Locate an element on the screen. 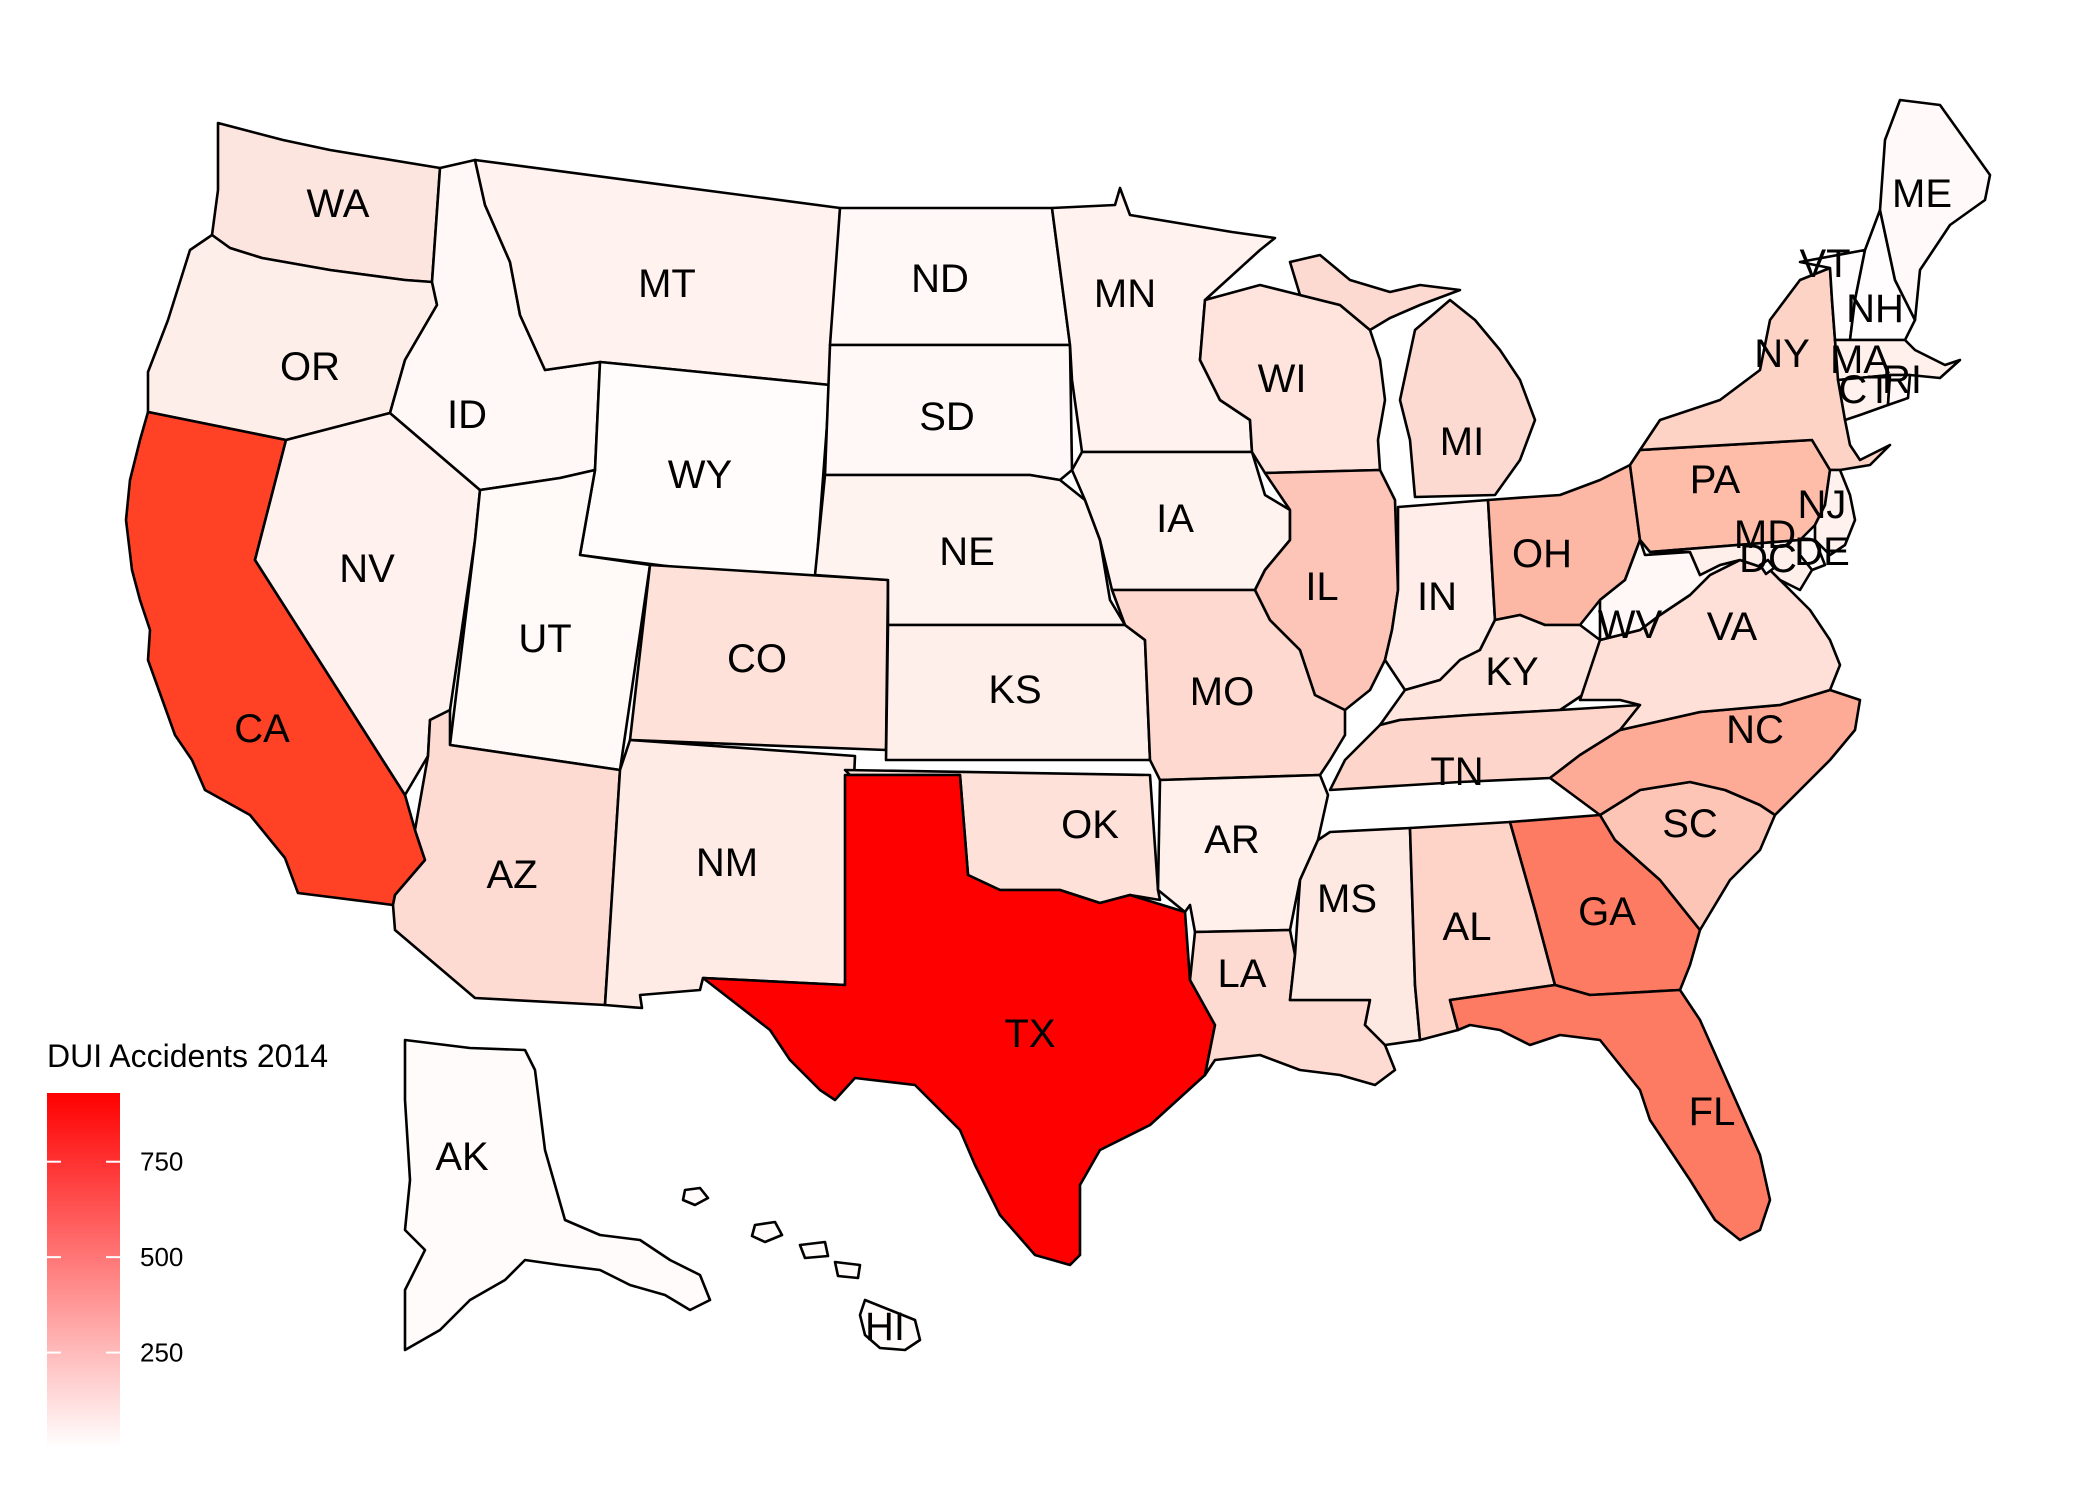 This screenshot has height=1499, width=2100. state-me is located at coordinates (1935, 210).